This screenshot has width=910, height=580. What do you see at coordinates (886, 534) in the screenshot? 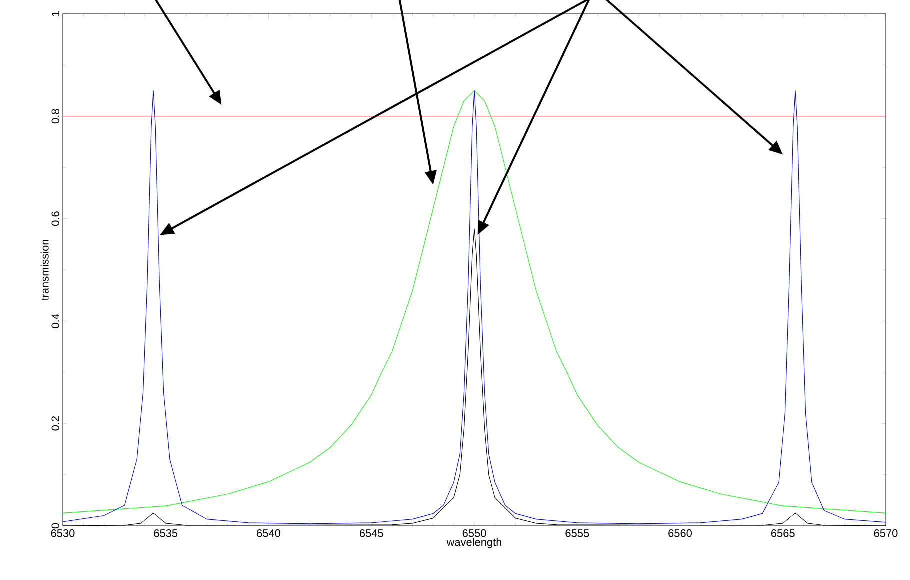
I see `x-tick-label: 6570` at bounding box center [886, 534].